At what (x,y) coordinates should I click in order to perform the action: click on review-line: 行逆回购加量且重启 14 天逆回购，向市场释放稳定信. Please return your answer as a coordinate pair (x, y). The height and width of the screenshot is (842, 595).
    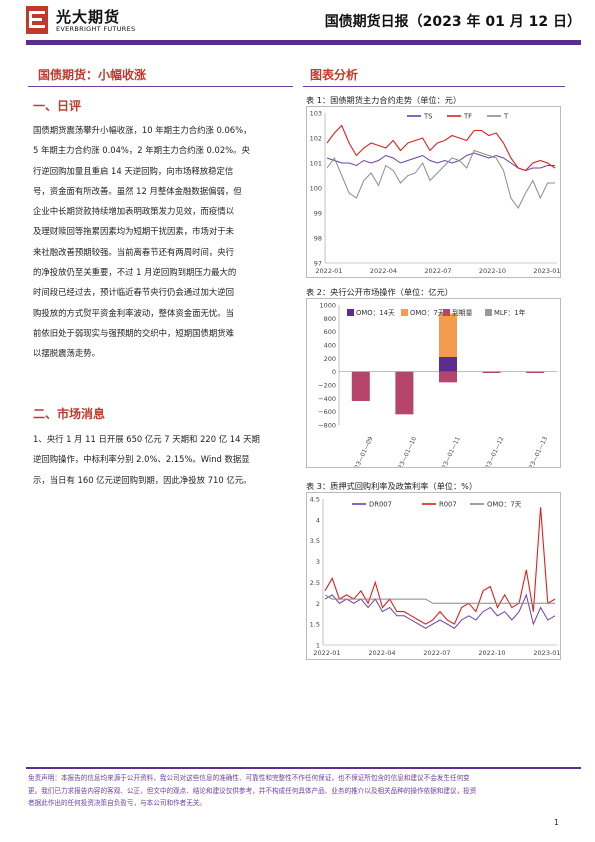
    Looking at the image, I should click on (133, 170).